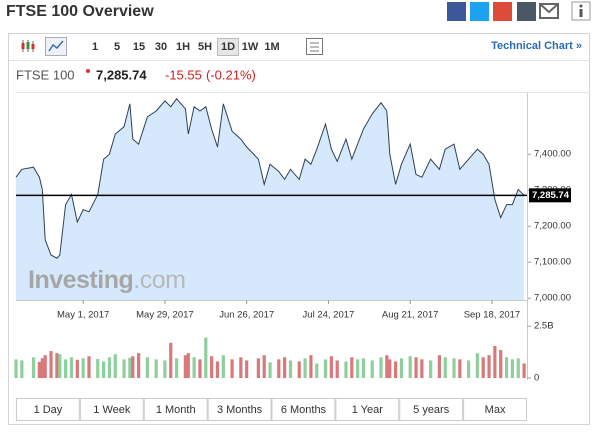 This screenshot has height=434, width=597. I want to click on instrument-name: FTSE 100, so click(45, 74).